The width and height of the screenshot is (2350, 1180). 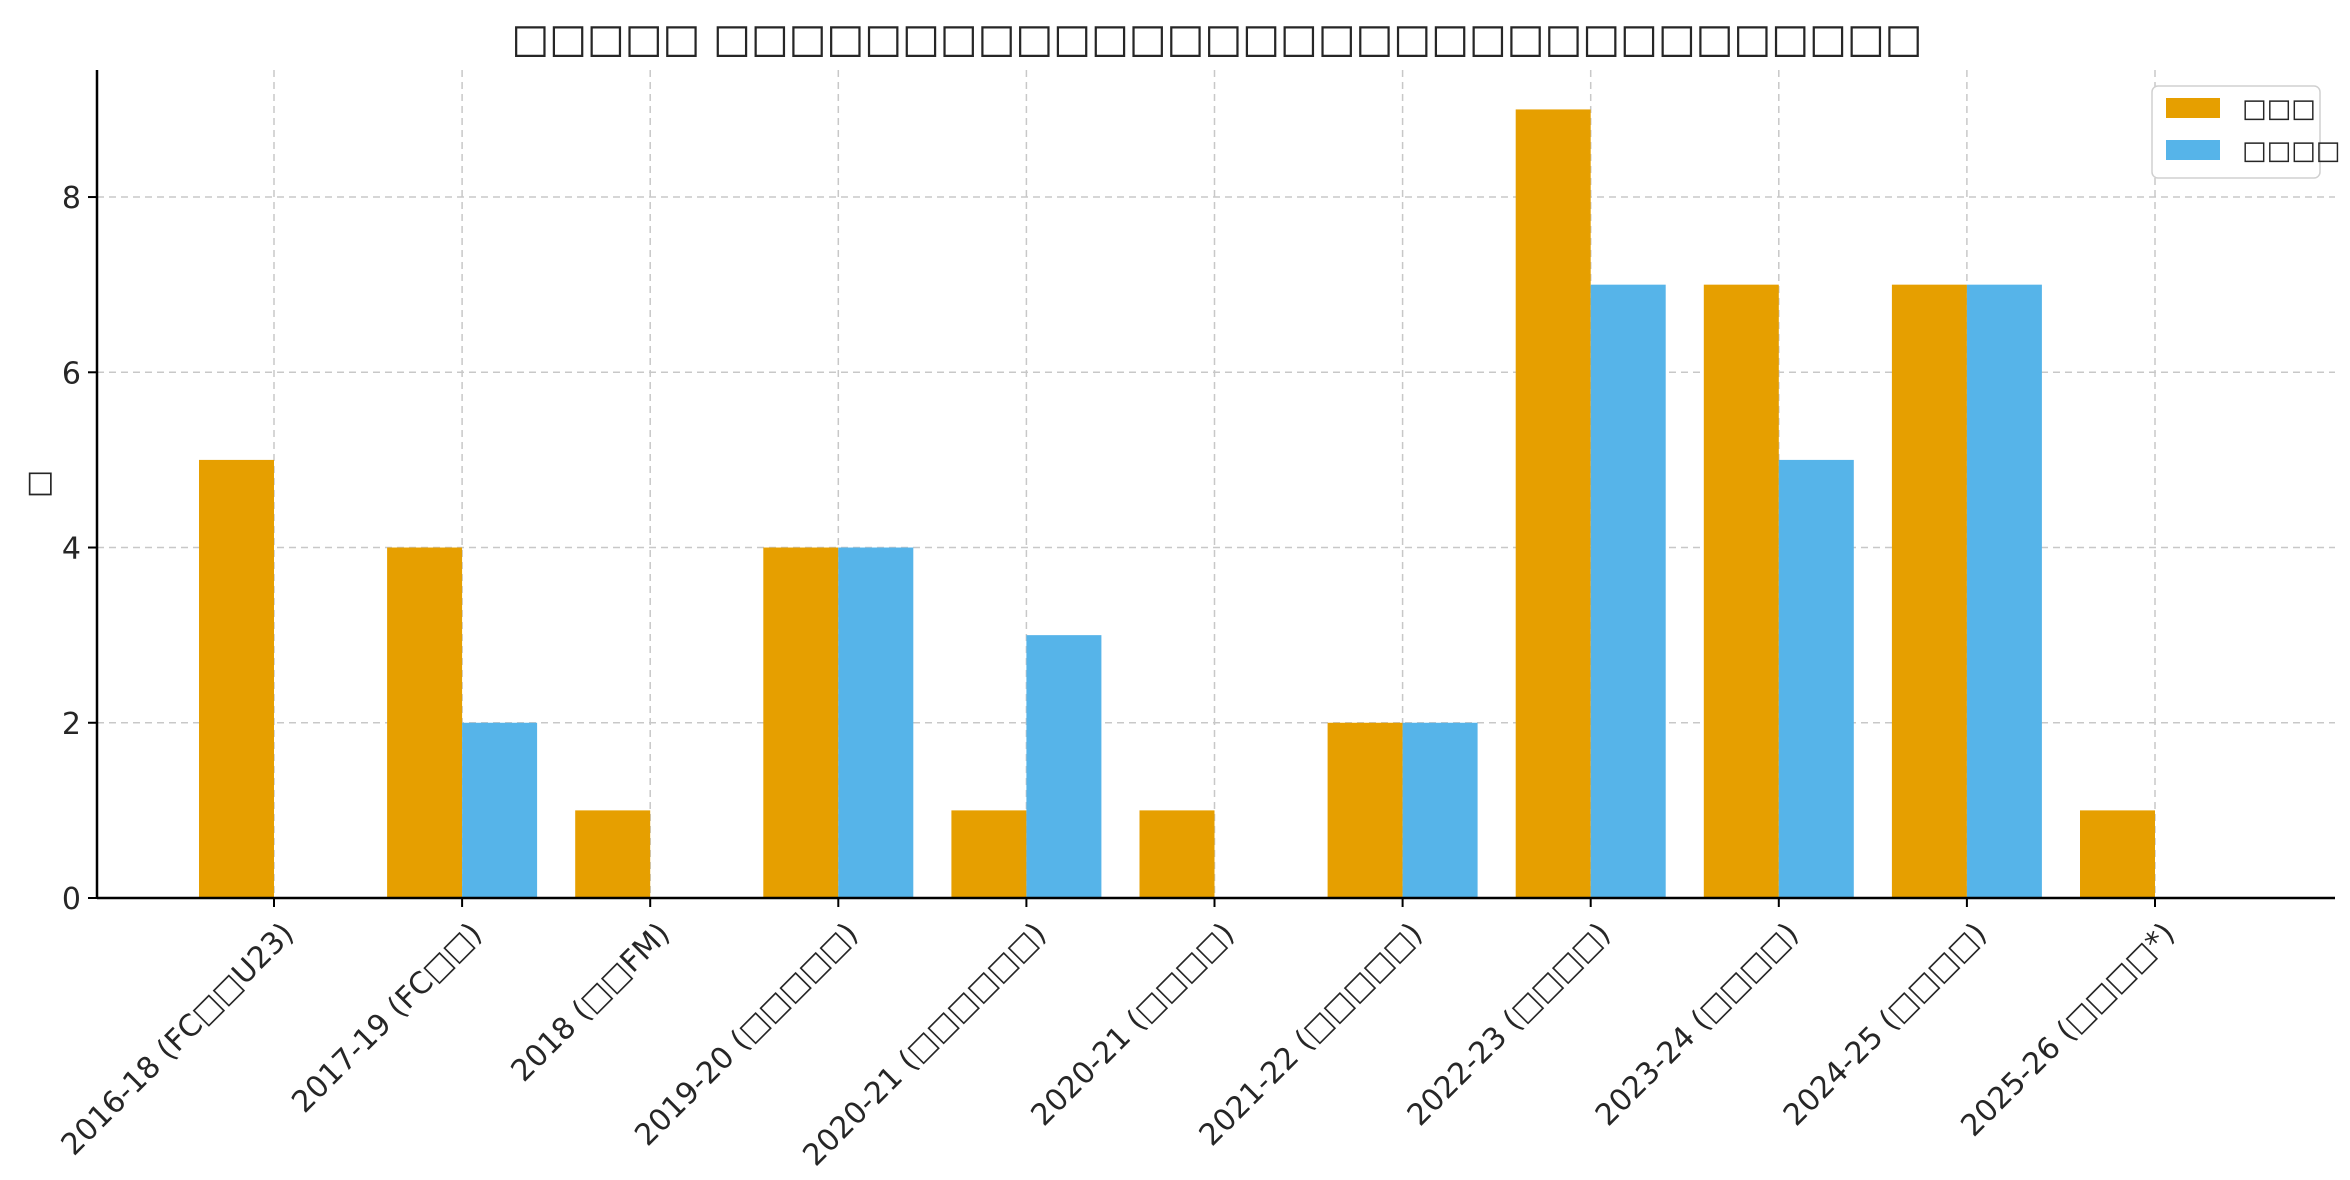 I want to click on chart-title: □□□□□ □□□□□□□□□□□□□□□□□□□□□□□□□□□□□□□□, so click(x=1216, y=39).